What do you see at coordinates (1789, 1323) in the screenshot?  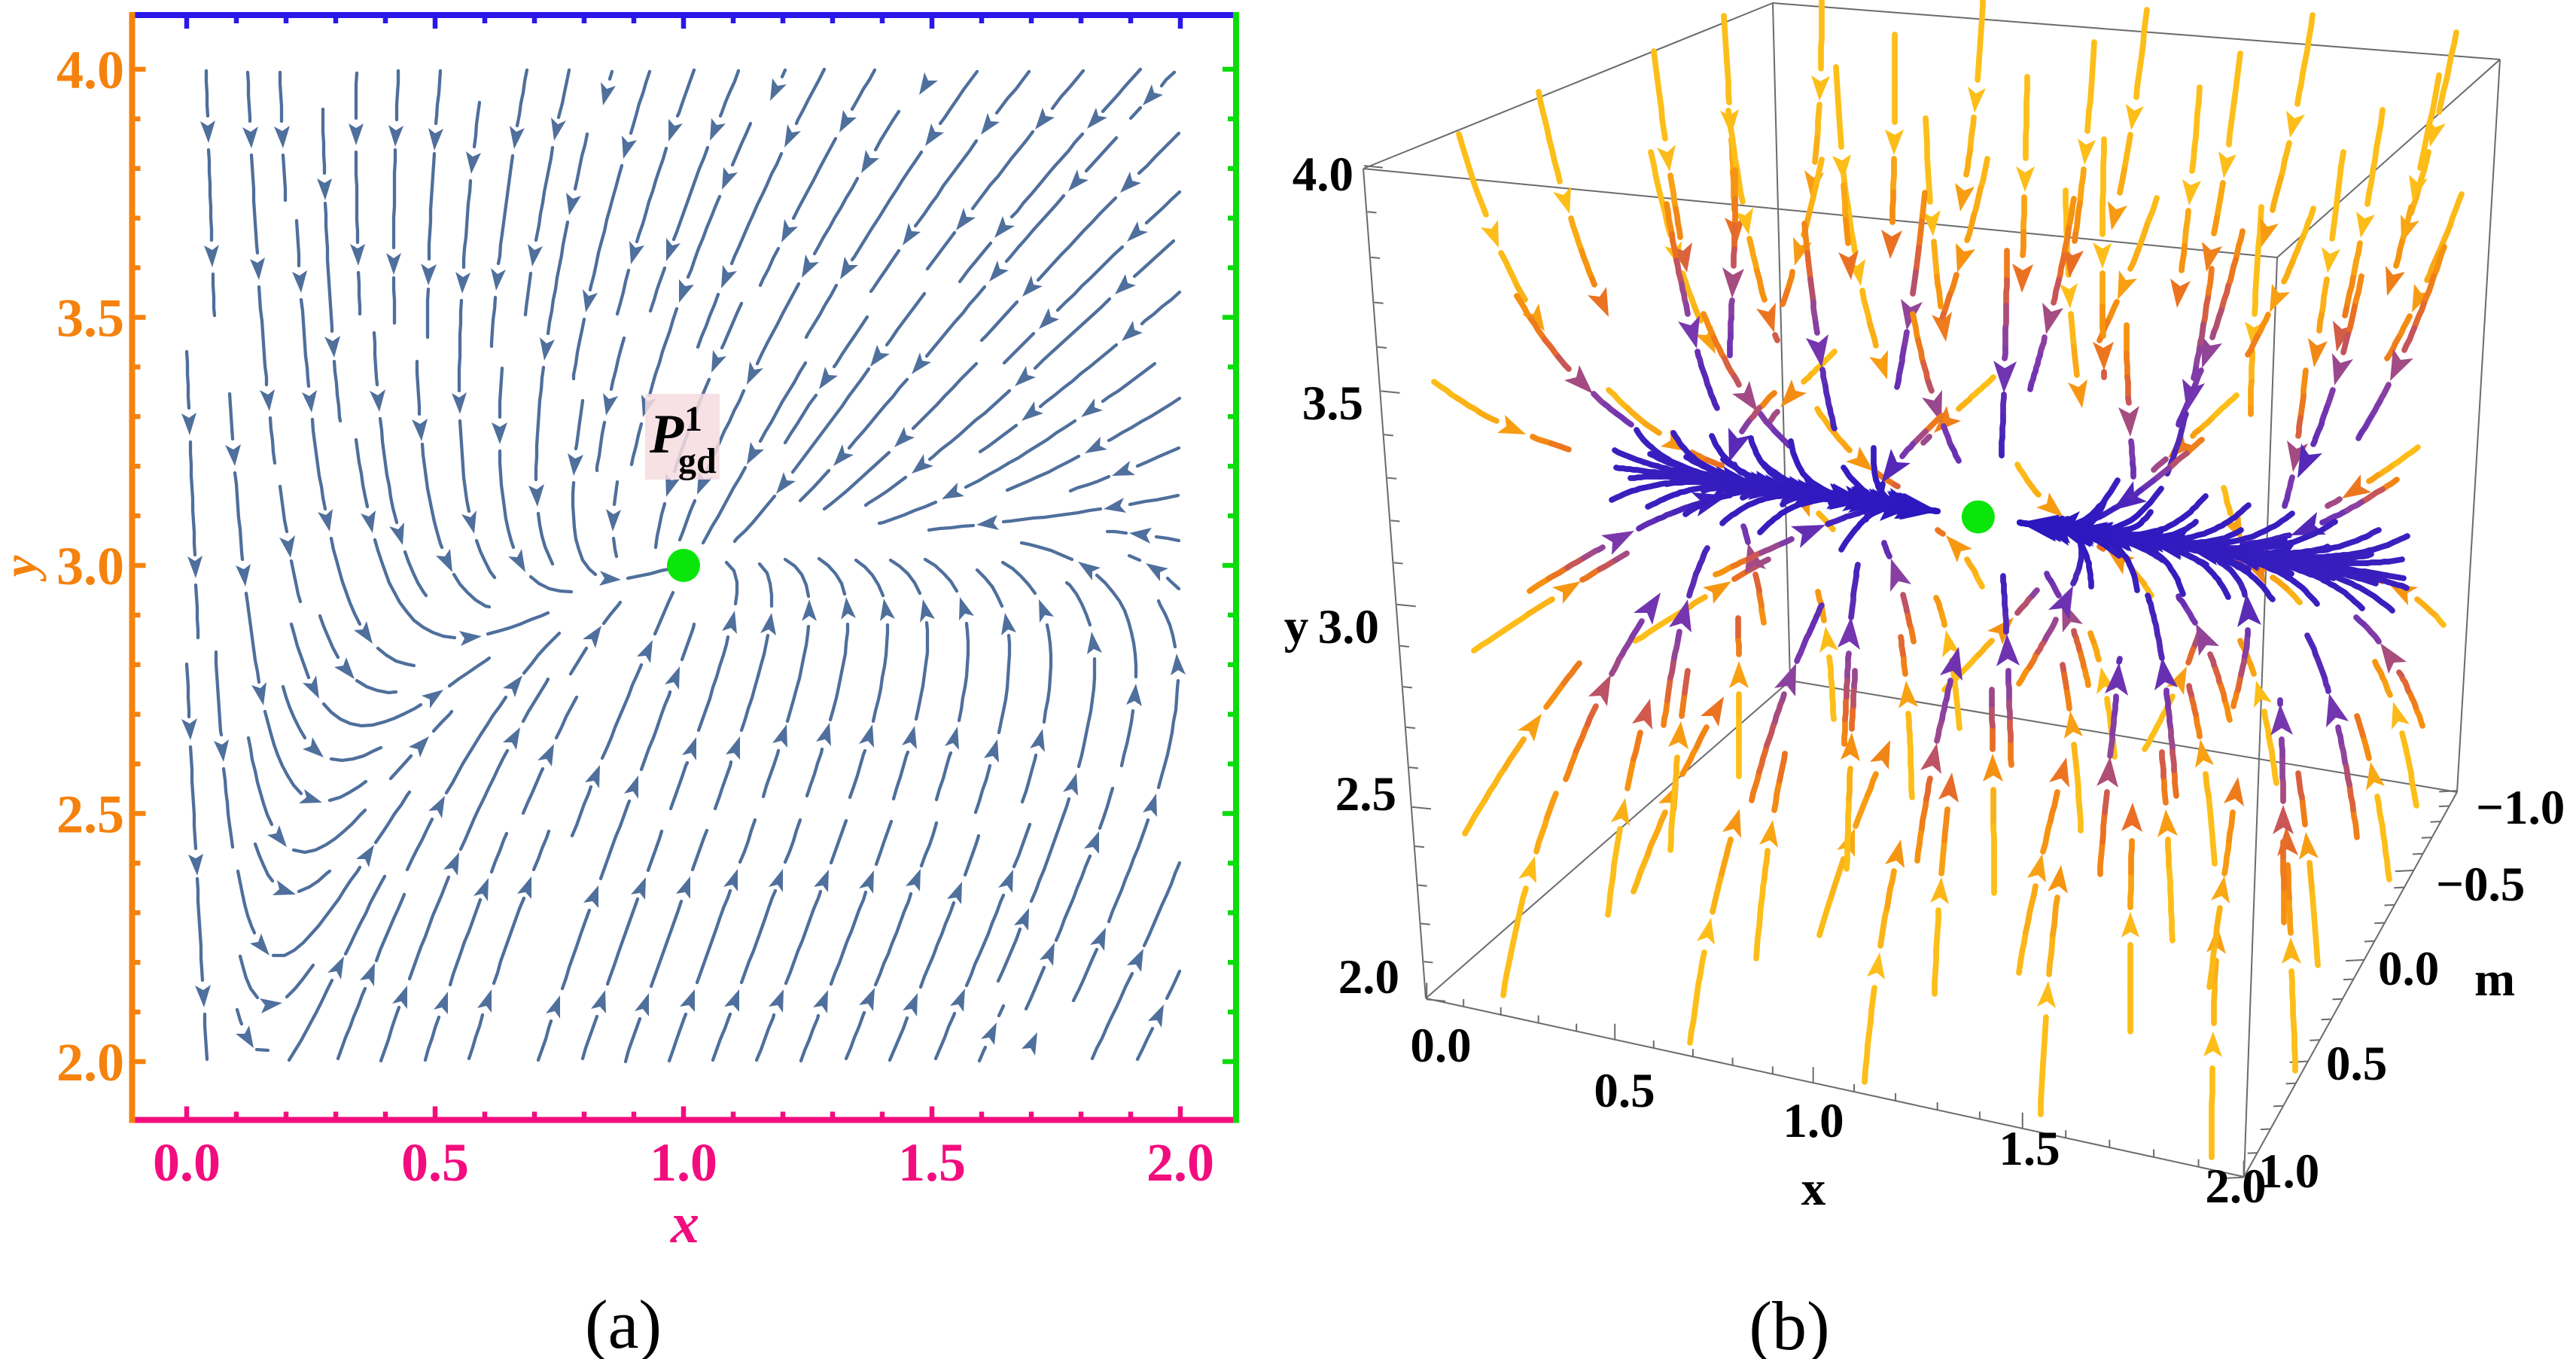 I see `svg-text: (b)` at bounding box center [1789, 1323].